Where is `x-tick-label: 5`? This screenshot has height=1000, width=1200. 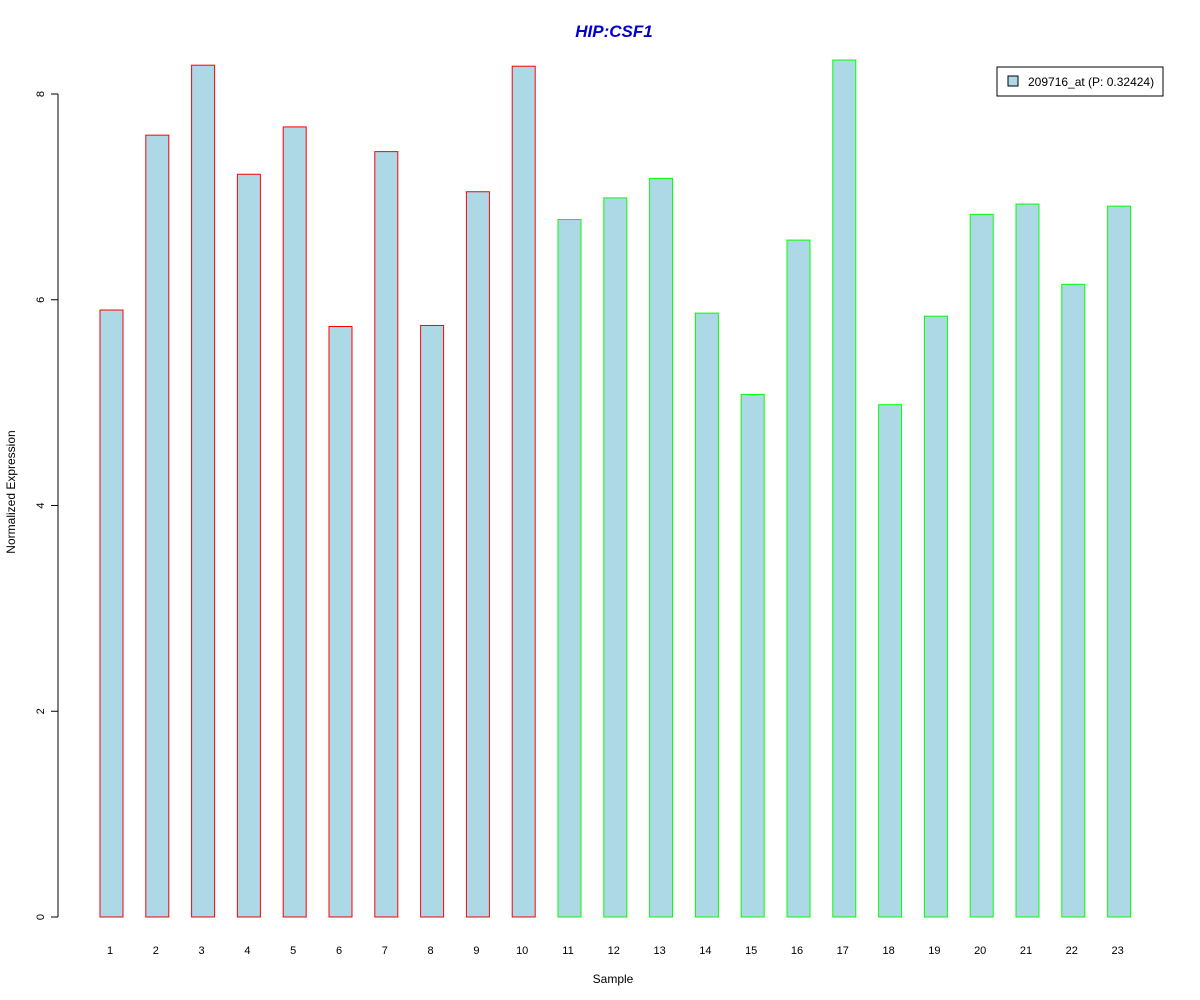
x-tick-label: 5 is located at coordinates (293, 951).